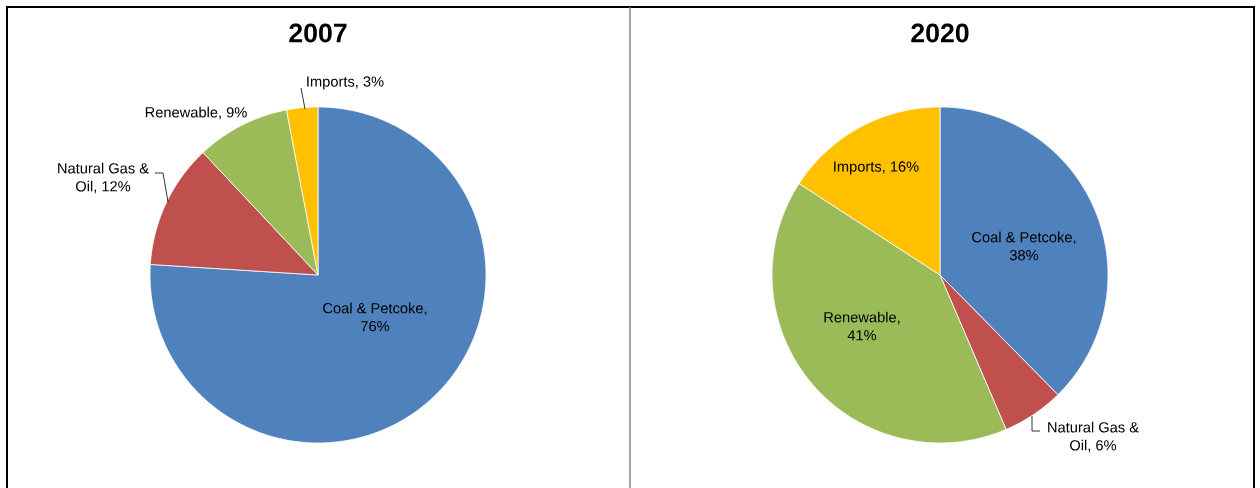 The height and width of the screenshot is (488, 1260). Describe the element at coordinates (345, 83) in the screenshot. I see `data-label: Imports, 3%` at that location.